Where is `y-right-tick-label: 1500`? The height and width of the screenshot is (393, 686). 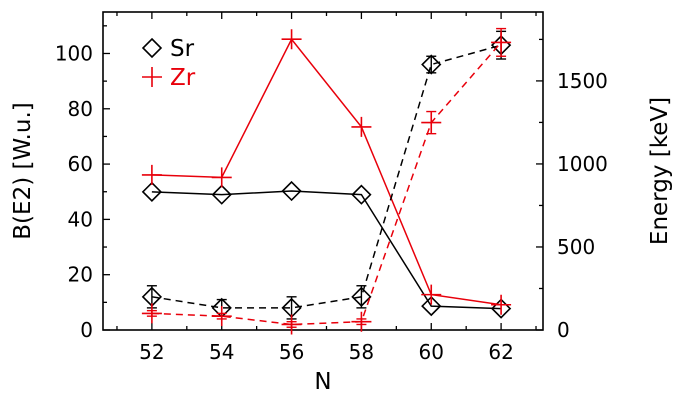 y-right-tick-label: 1500 is located at coordinates (582, 81).